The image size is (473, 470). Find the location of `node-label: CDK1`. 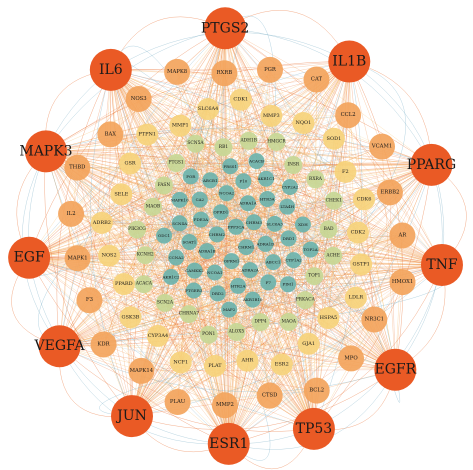

node-label: CDK1 is located at coordinates (240, 100).